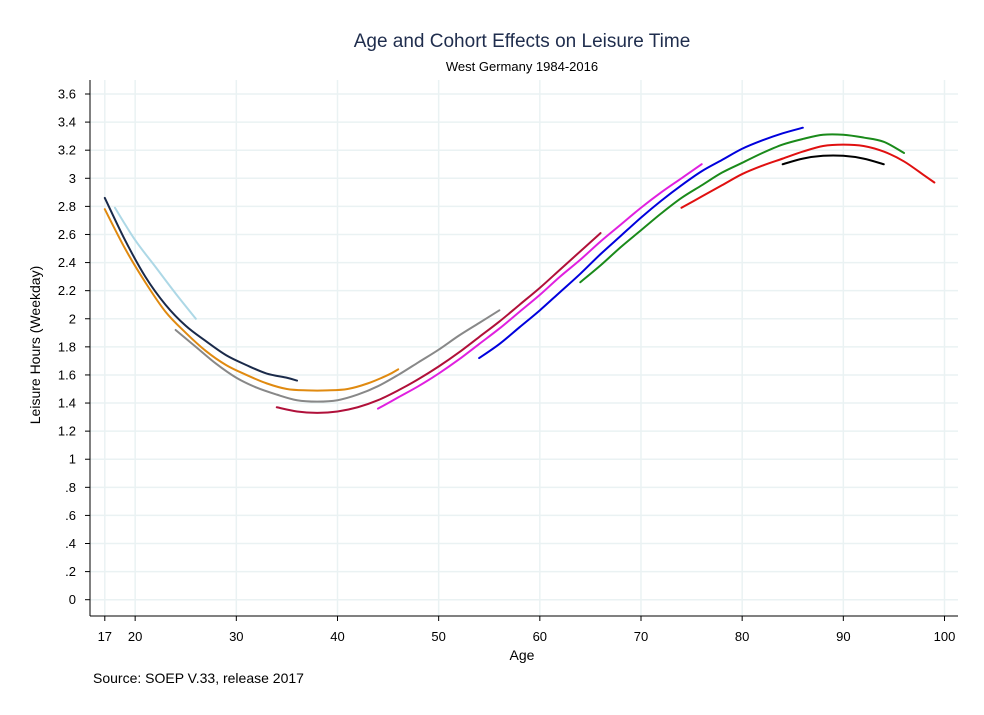  What do you see at coordinates (198, 678) in the screenshot?
I see `source-note: Source: SOEP V.33, release 2017` at bounding box center [198, 678].